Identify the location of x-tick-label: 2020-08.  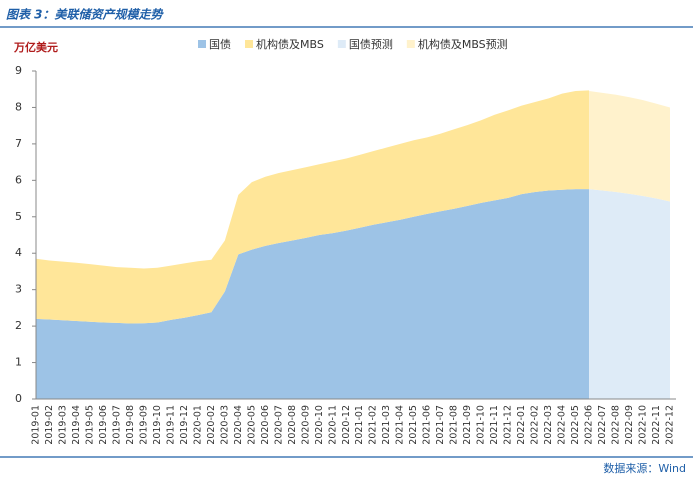
(292, 425).